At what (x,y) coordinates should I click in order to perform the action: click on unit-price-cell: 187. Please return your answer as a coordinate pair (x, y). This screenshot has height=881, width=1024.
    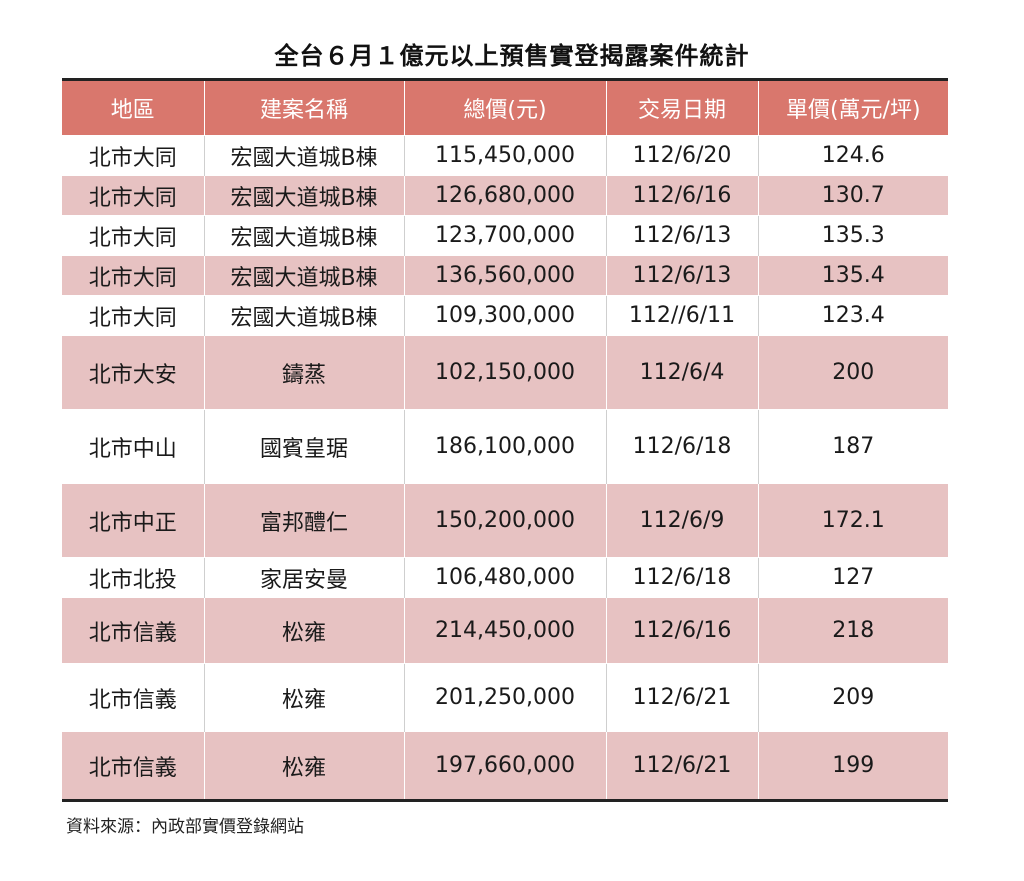
    Looking at the image, I should click on (852, 446).